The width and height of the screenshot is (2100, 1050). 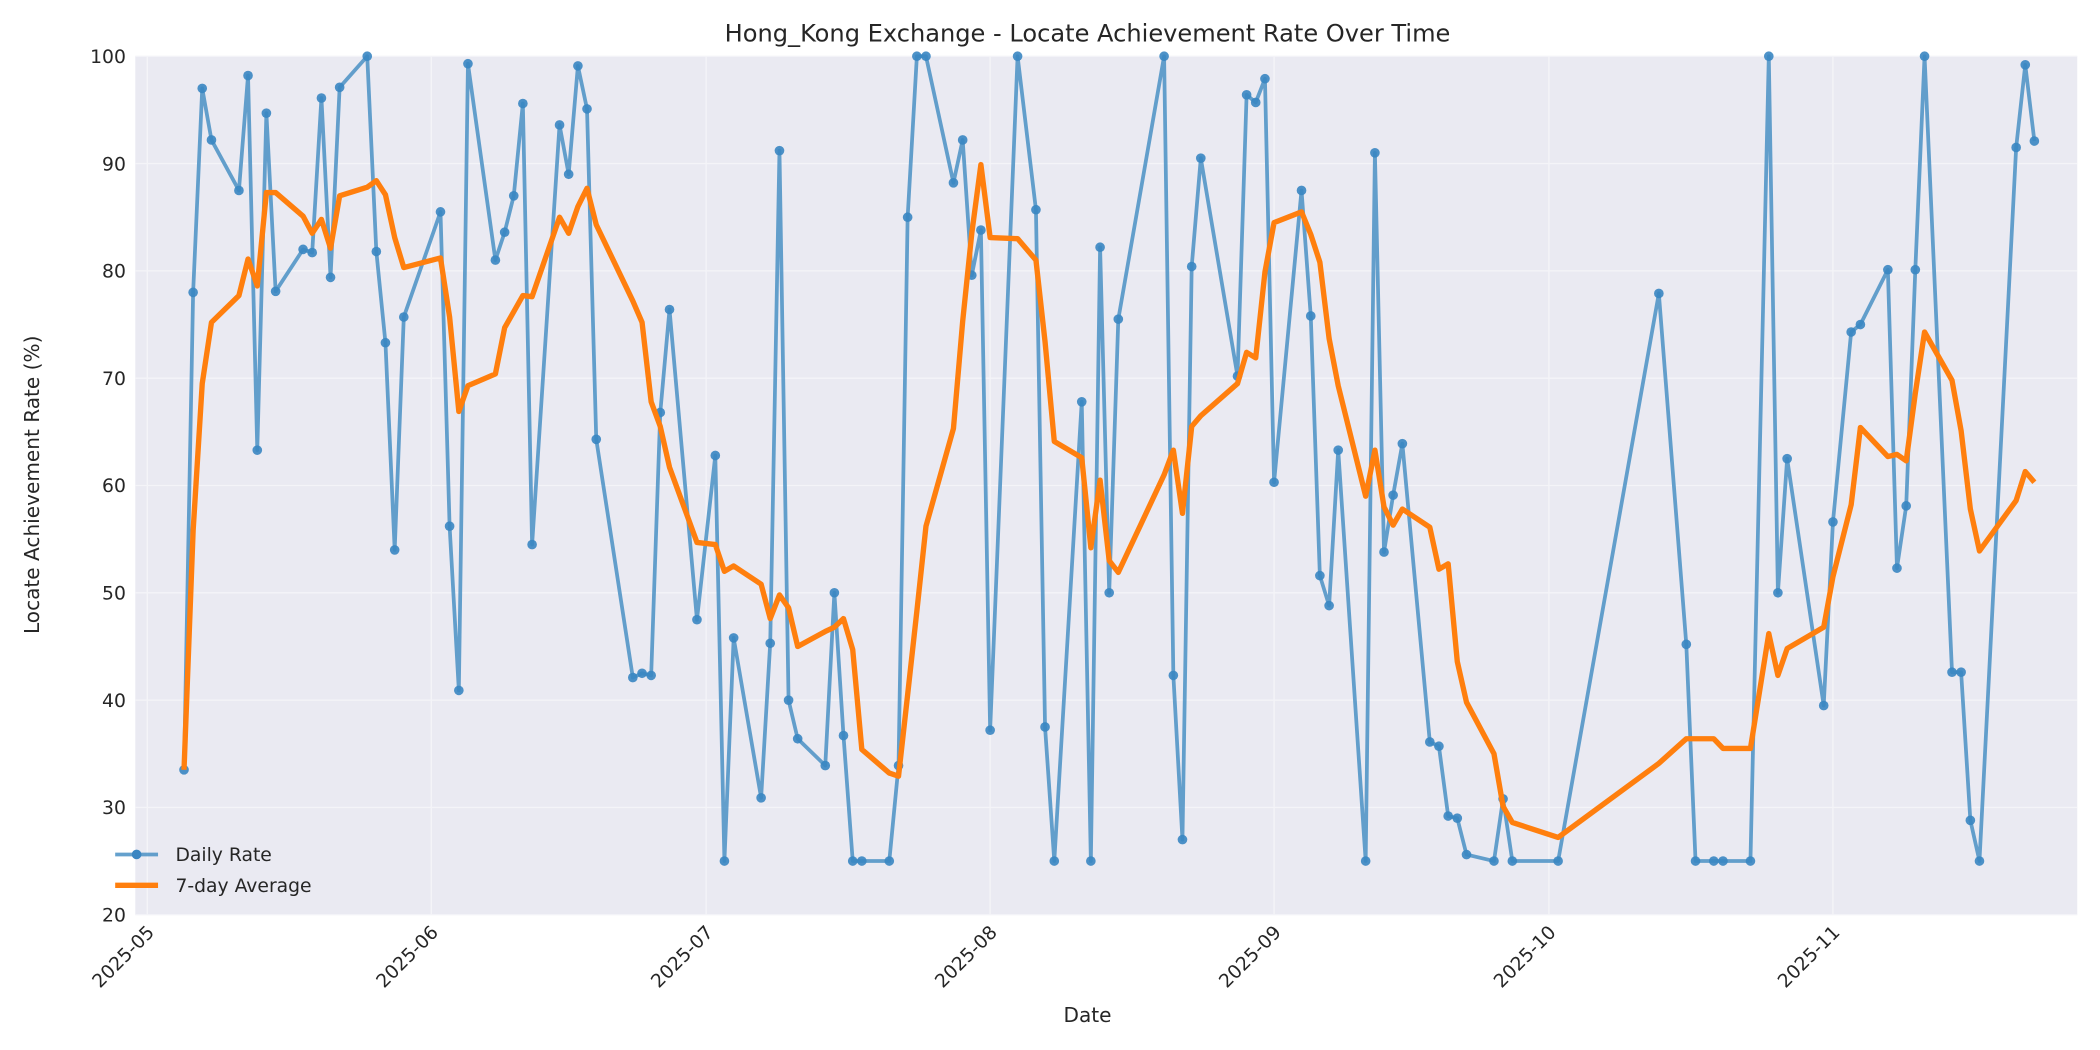 What do you see at coordinates (1250, 957) in the screenshot?
I see `x-tick-label: 2025-09` at bounding box center [1250, 957].